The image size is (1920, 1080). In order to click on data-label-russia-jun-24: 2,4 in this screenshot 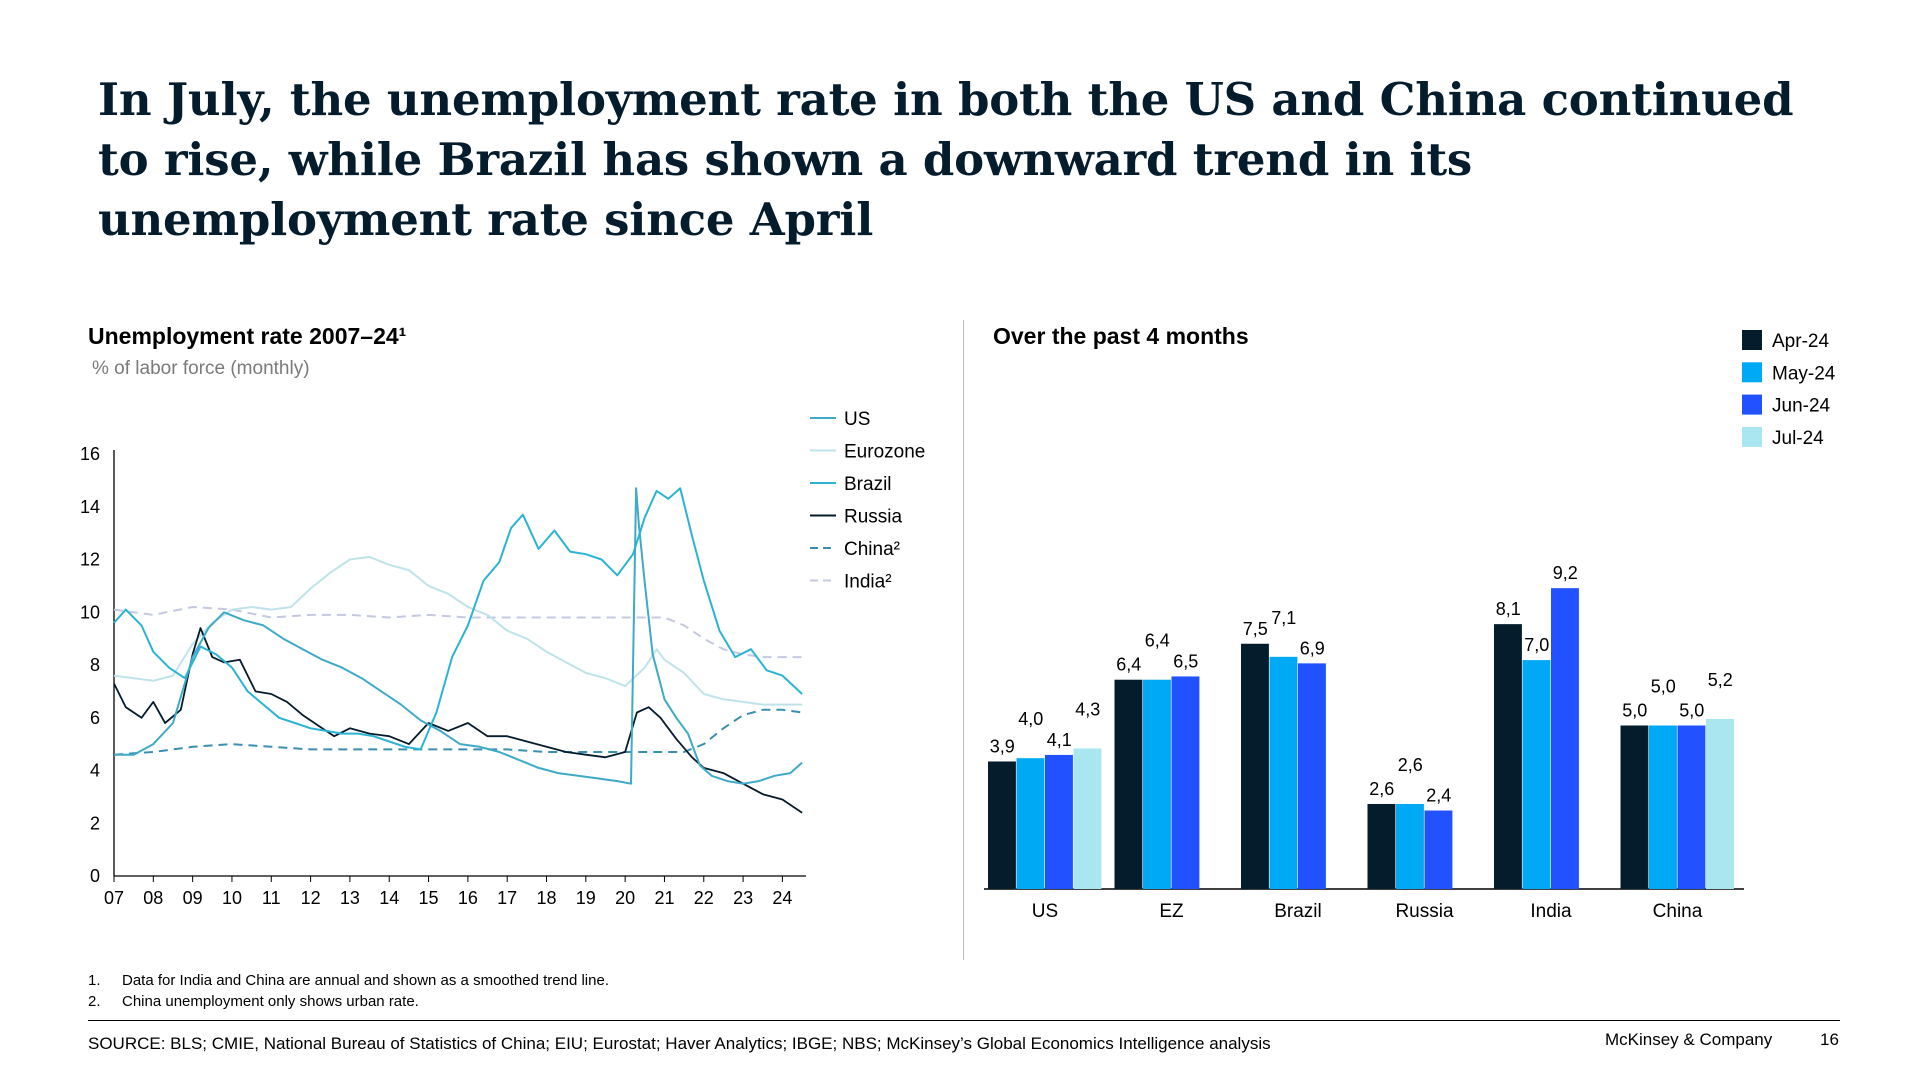, I will do `click(1438, 796)`.